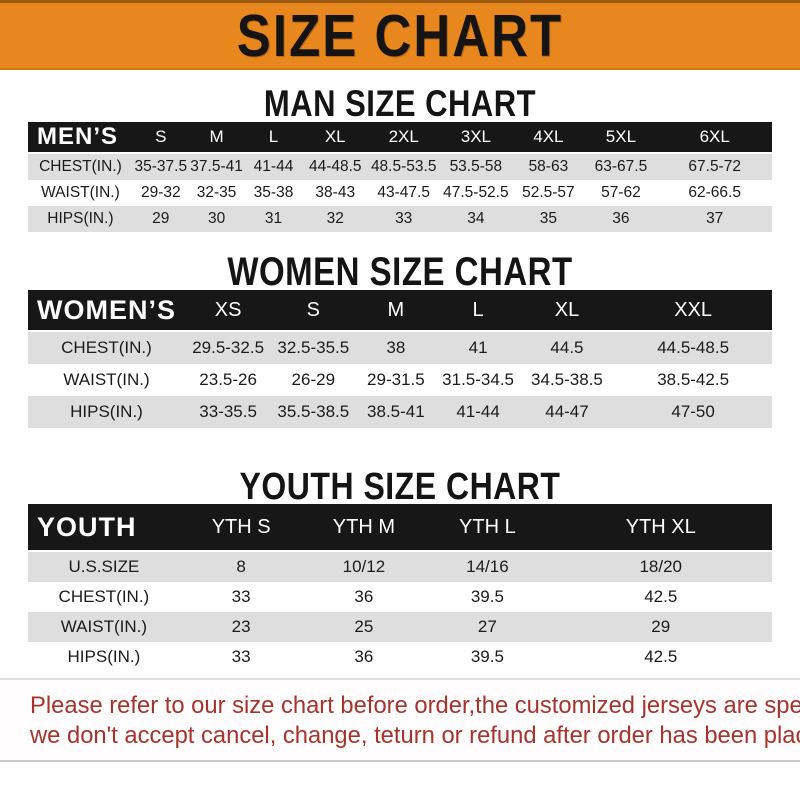 This screenshot has width=800, height=800. Describe the element at coordinates (364, 528) in the screenshot. I see `size-column-header: YTH M` at that location.